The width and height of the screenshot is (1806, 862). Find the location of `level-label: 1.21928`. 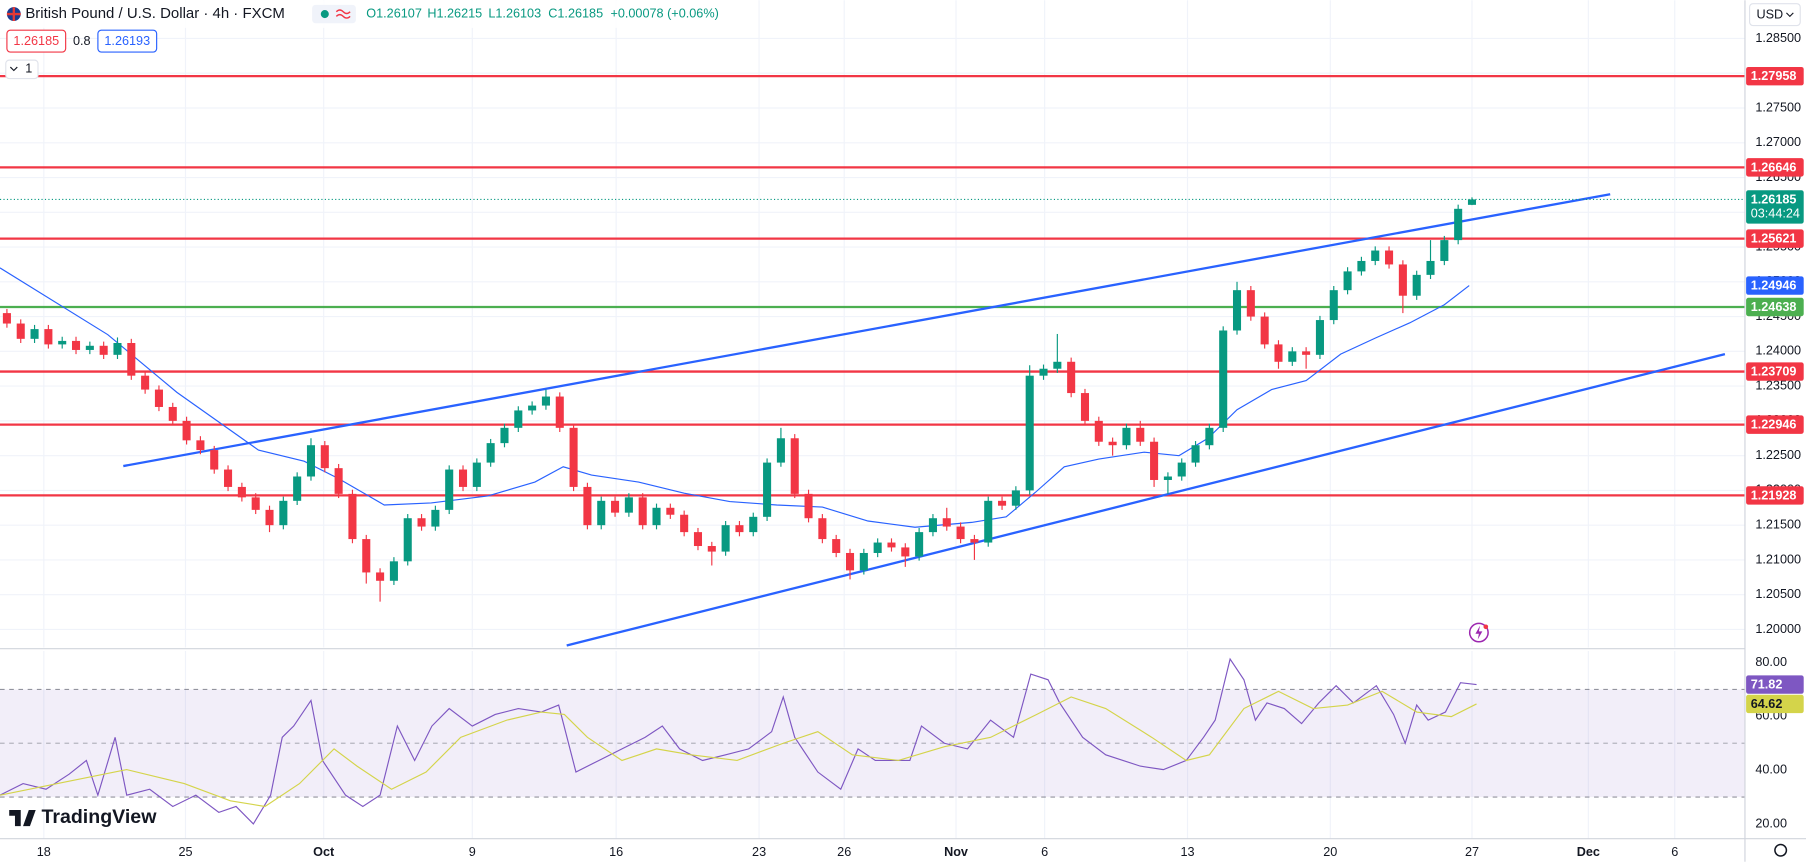

level-label: 1.21928 is located at coordinates (1774, 495).